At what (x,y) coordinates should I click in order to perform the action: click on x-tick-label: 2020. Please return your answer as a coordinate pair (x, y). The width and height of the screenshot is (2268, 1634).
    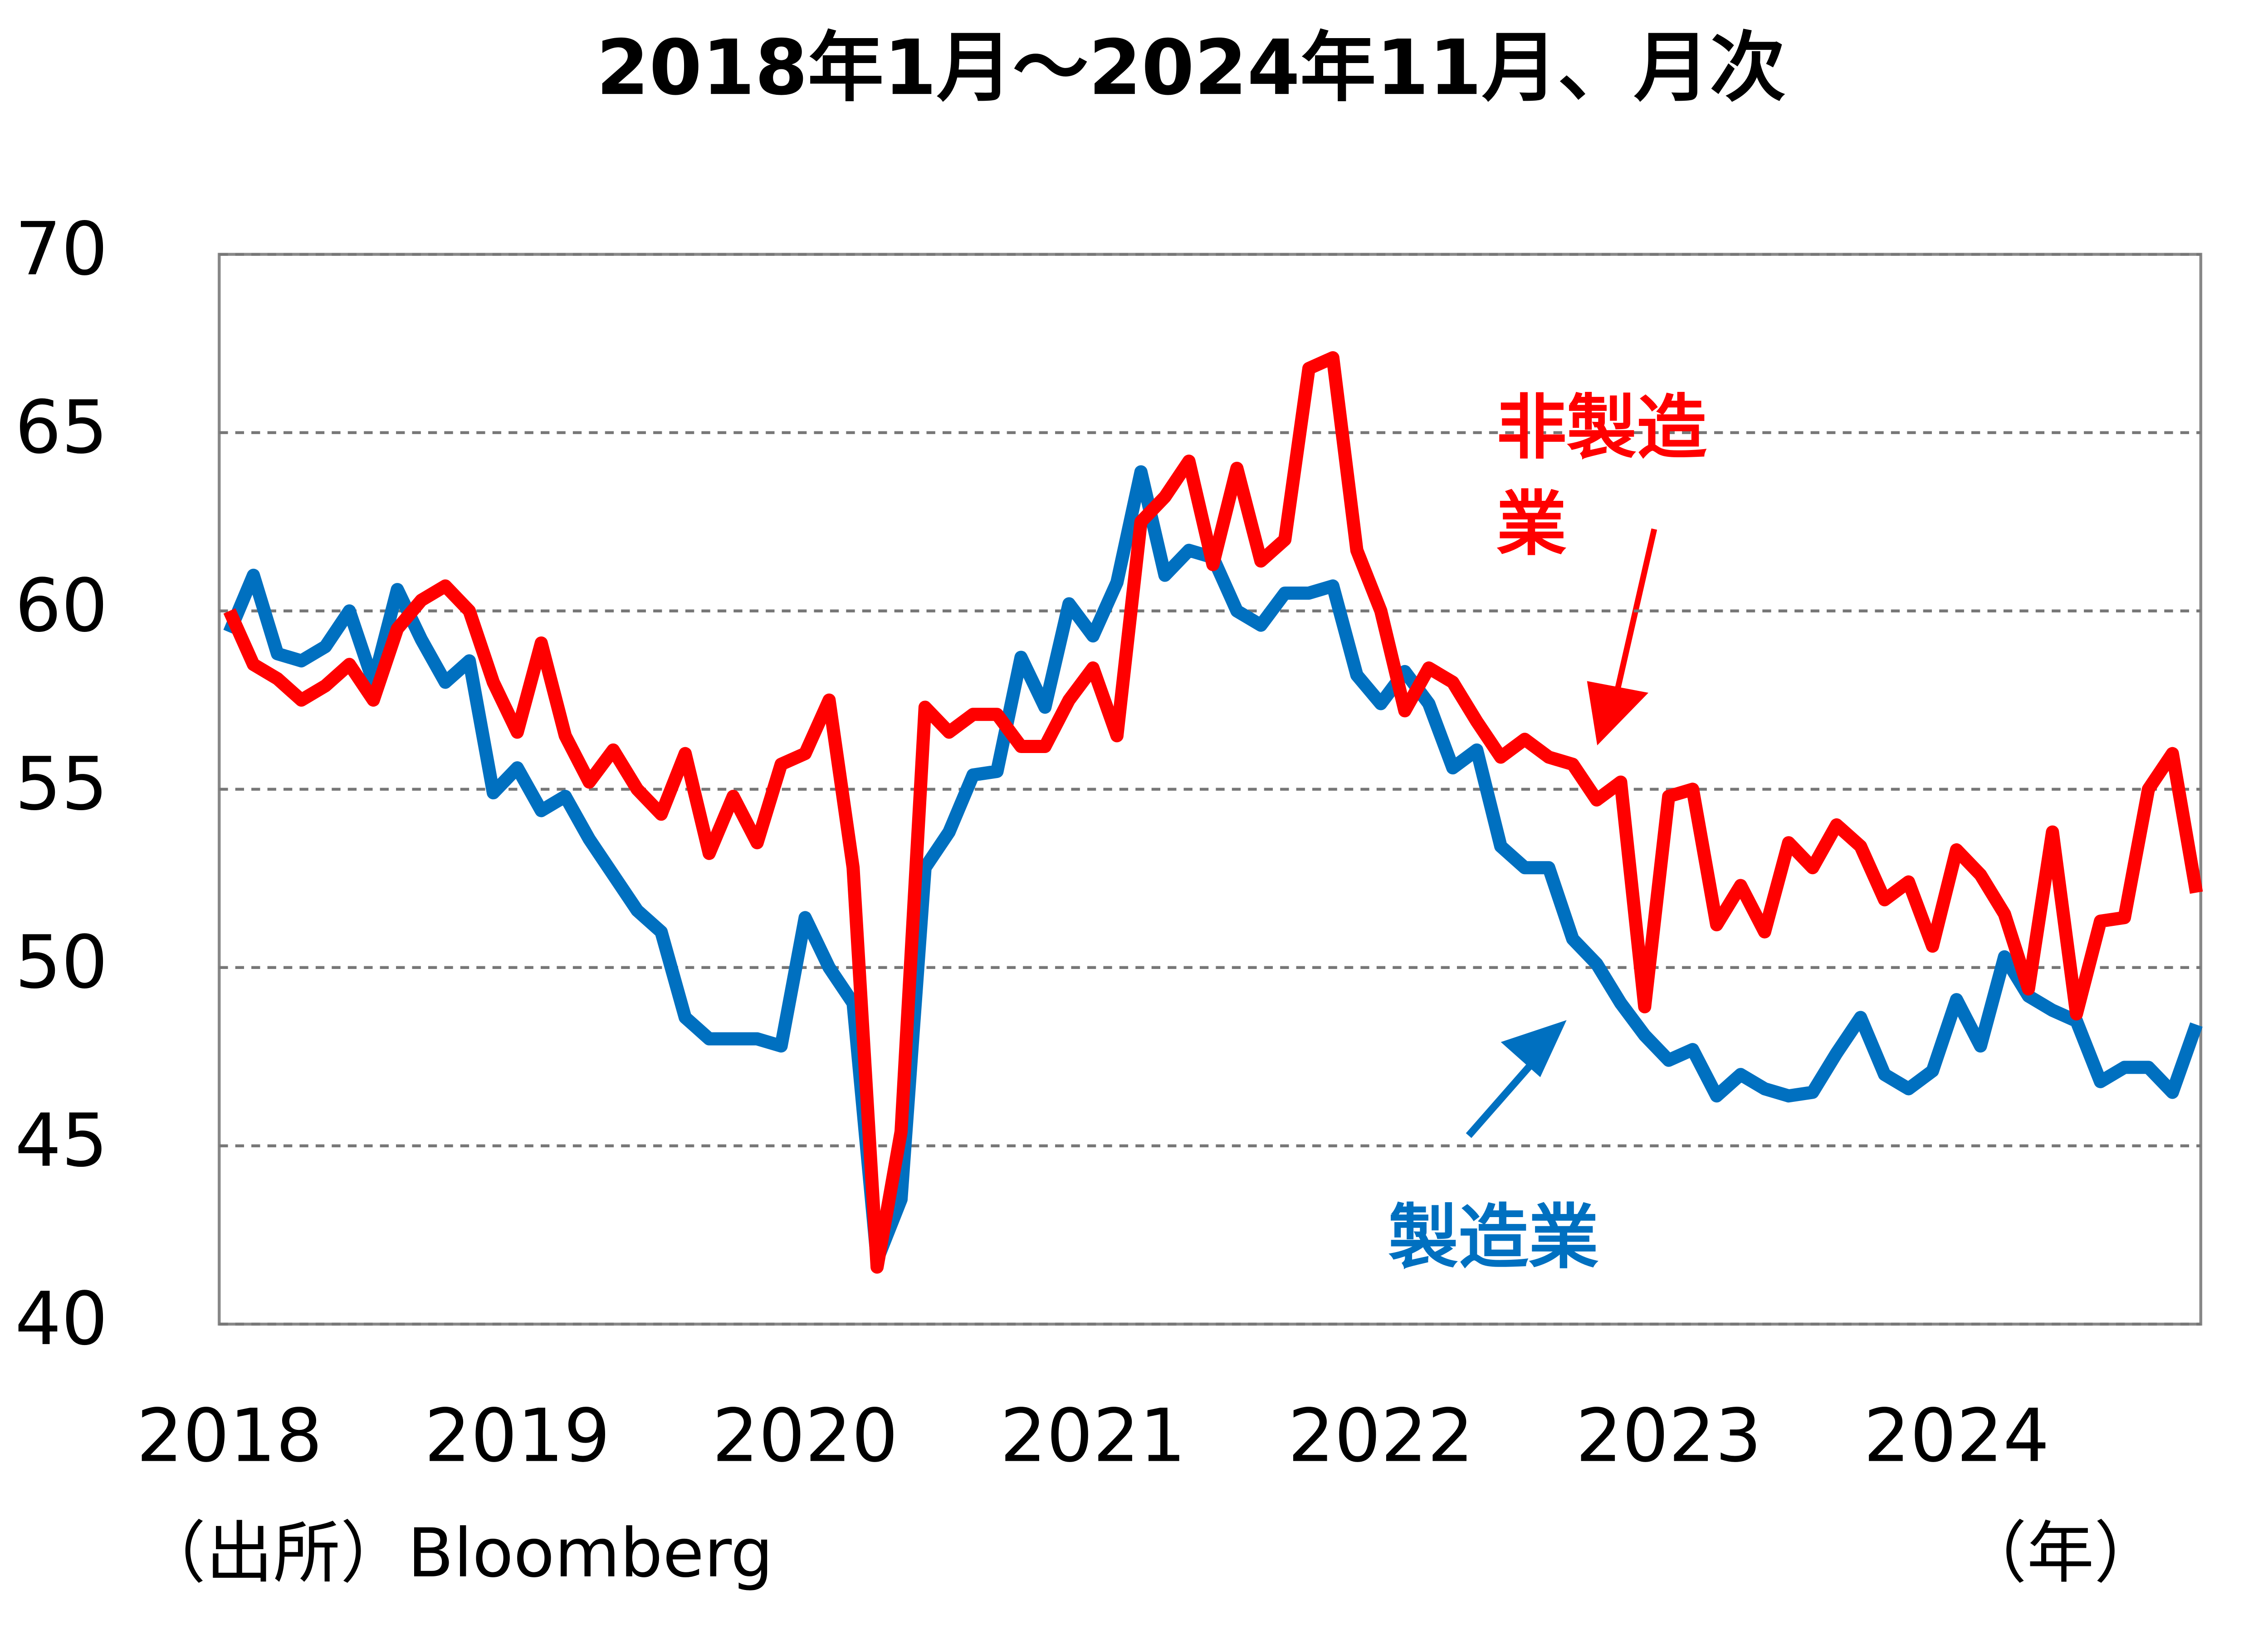
    Looking at the image, I should click on (805, 1435).